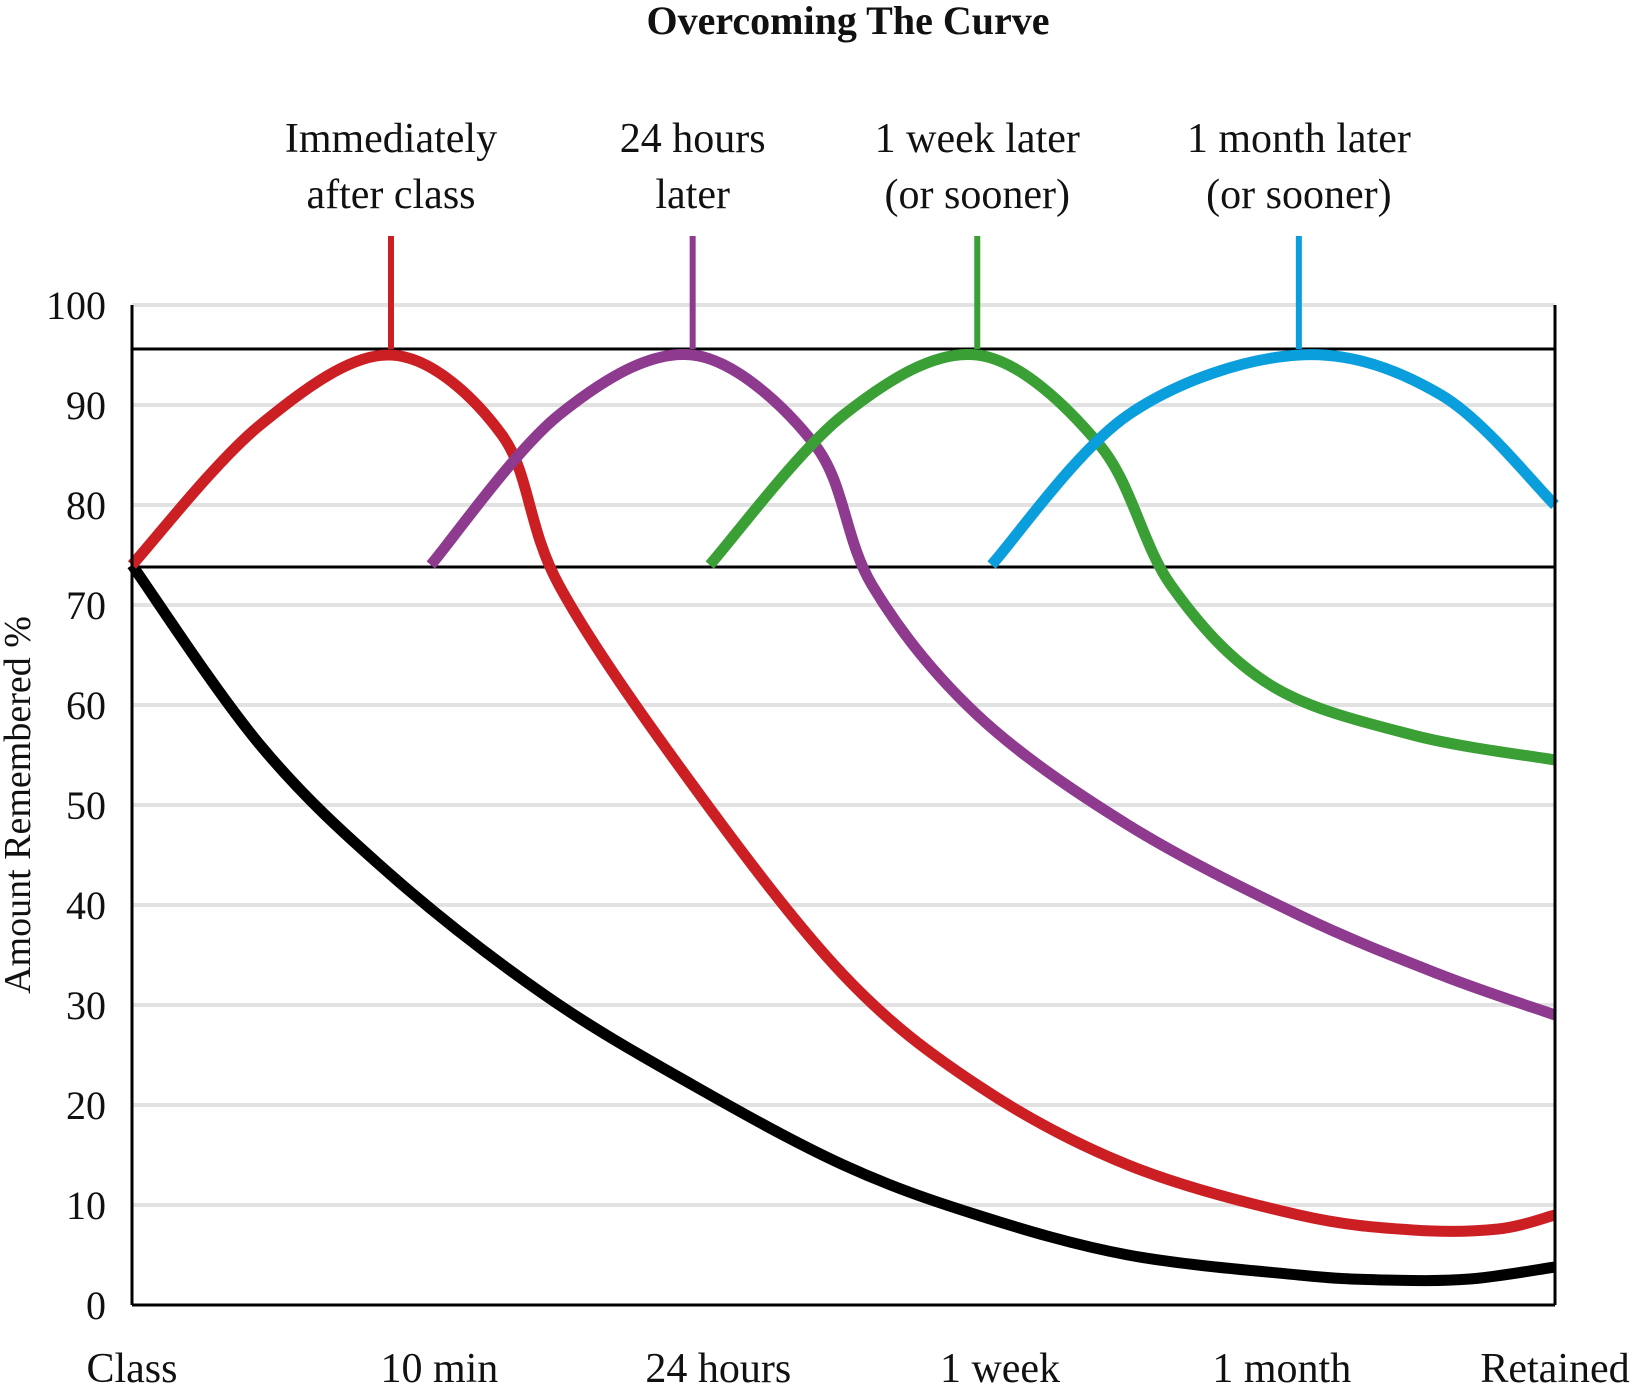  I want to click on x-tick-label: 24 hours, so click(718, 1367).